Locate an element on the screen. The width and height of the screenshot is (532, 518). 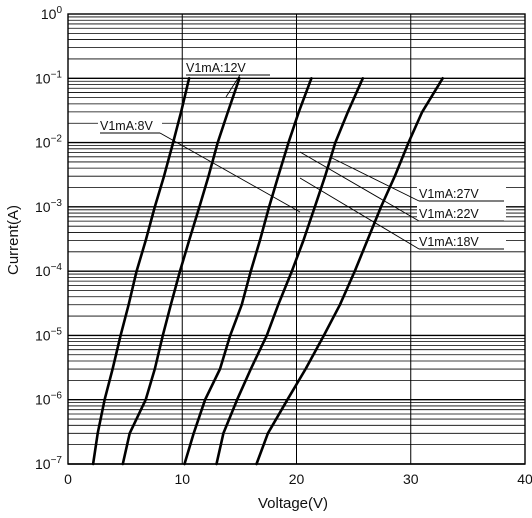
y-tick-labels: 10⁰ 10⁻¹ 10⁻² 10⁻³ 10⁻⁴ 10⁻⁵ 10⁻⁶ 10⁻⁷ is located at coordinates (48, 238).